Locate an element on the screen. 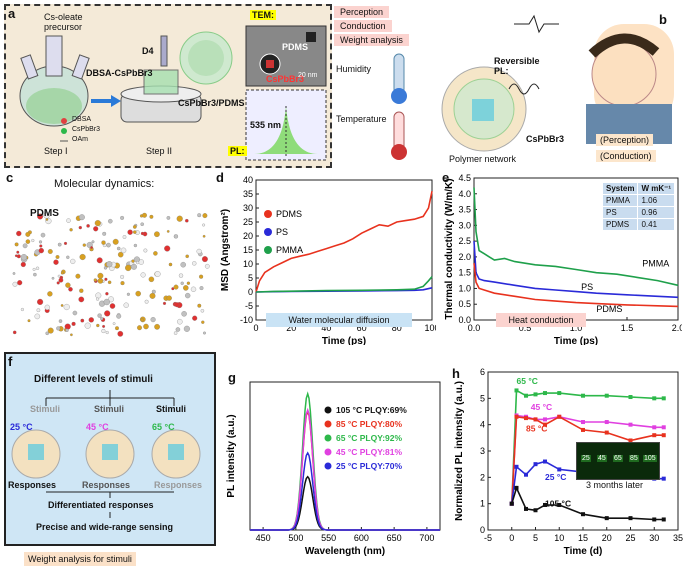 This screenshot has width=685, height=577. y-tick-label: -5 is located at coordinates (249, 306).